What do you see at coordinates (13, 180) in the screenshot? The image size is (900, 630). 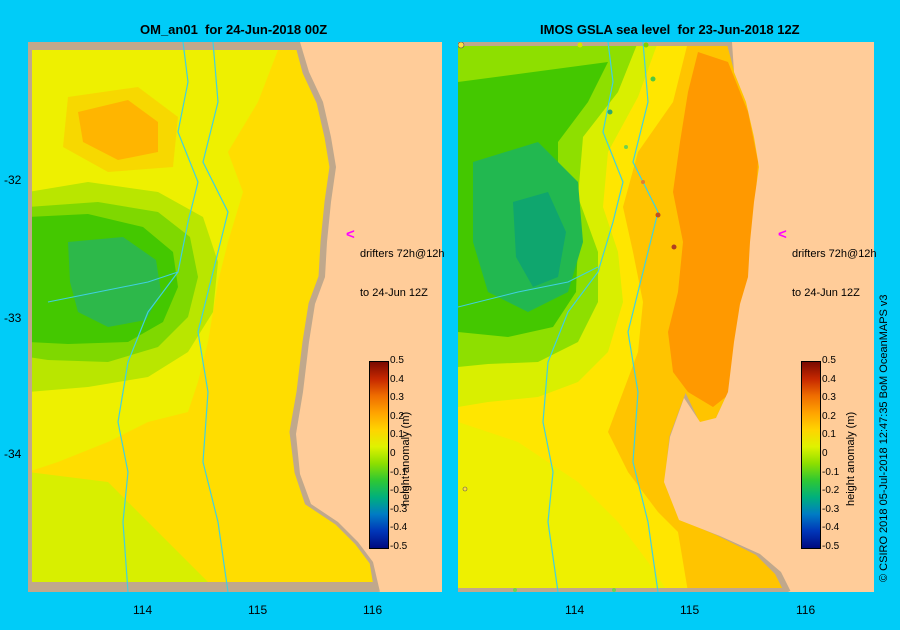 I see `lat-tick-label: -32` at bounding box center [13, 180].